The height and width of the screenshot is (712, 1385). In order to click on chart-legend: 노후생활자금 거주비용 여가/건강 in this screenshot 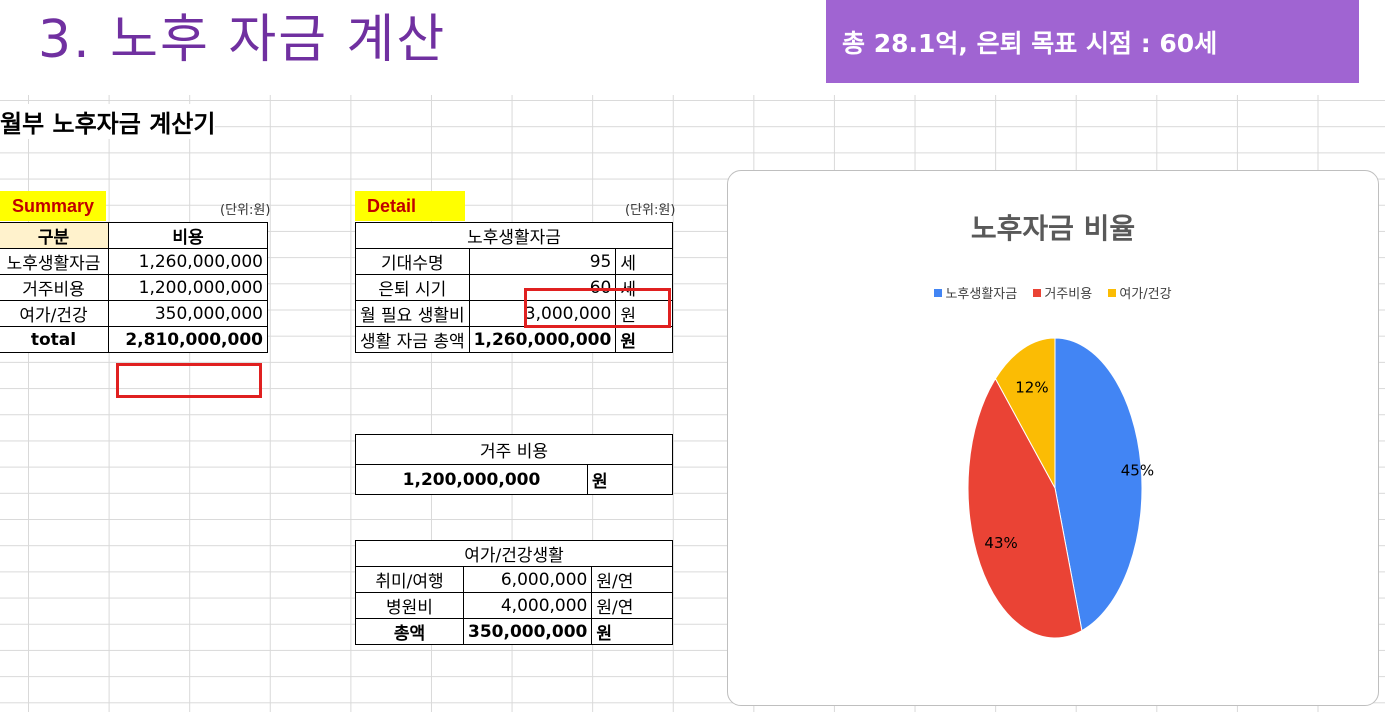, I will do `click(1053, 292)`.